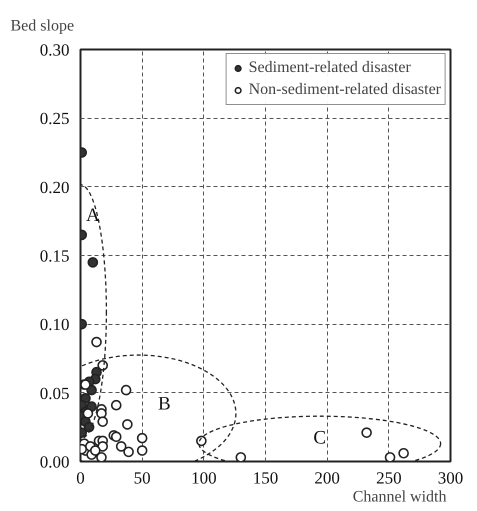  I want to click on annotation: C, so click(319, 438).